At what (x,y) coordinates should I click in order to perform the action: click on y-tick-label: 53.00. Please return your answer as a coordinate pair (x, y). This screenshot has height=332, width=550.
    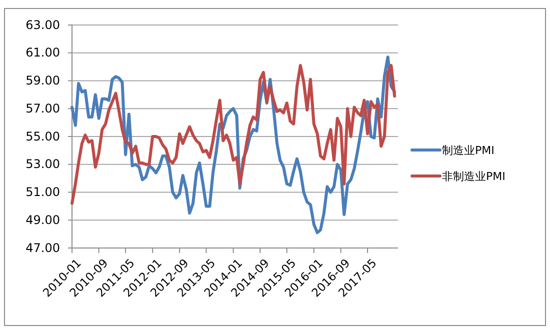
    Looking at the image, I should click on (43, 164).